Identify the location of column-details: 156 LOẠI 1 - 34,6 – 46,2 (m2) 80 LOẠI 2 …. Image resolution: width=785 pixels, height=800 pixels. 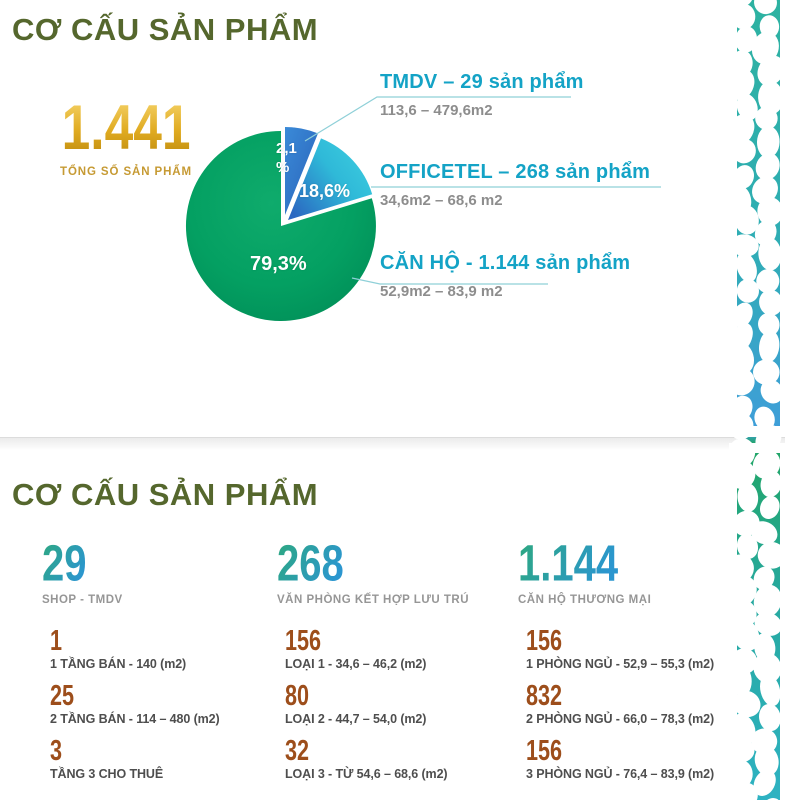
(403, 708).